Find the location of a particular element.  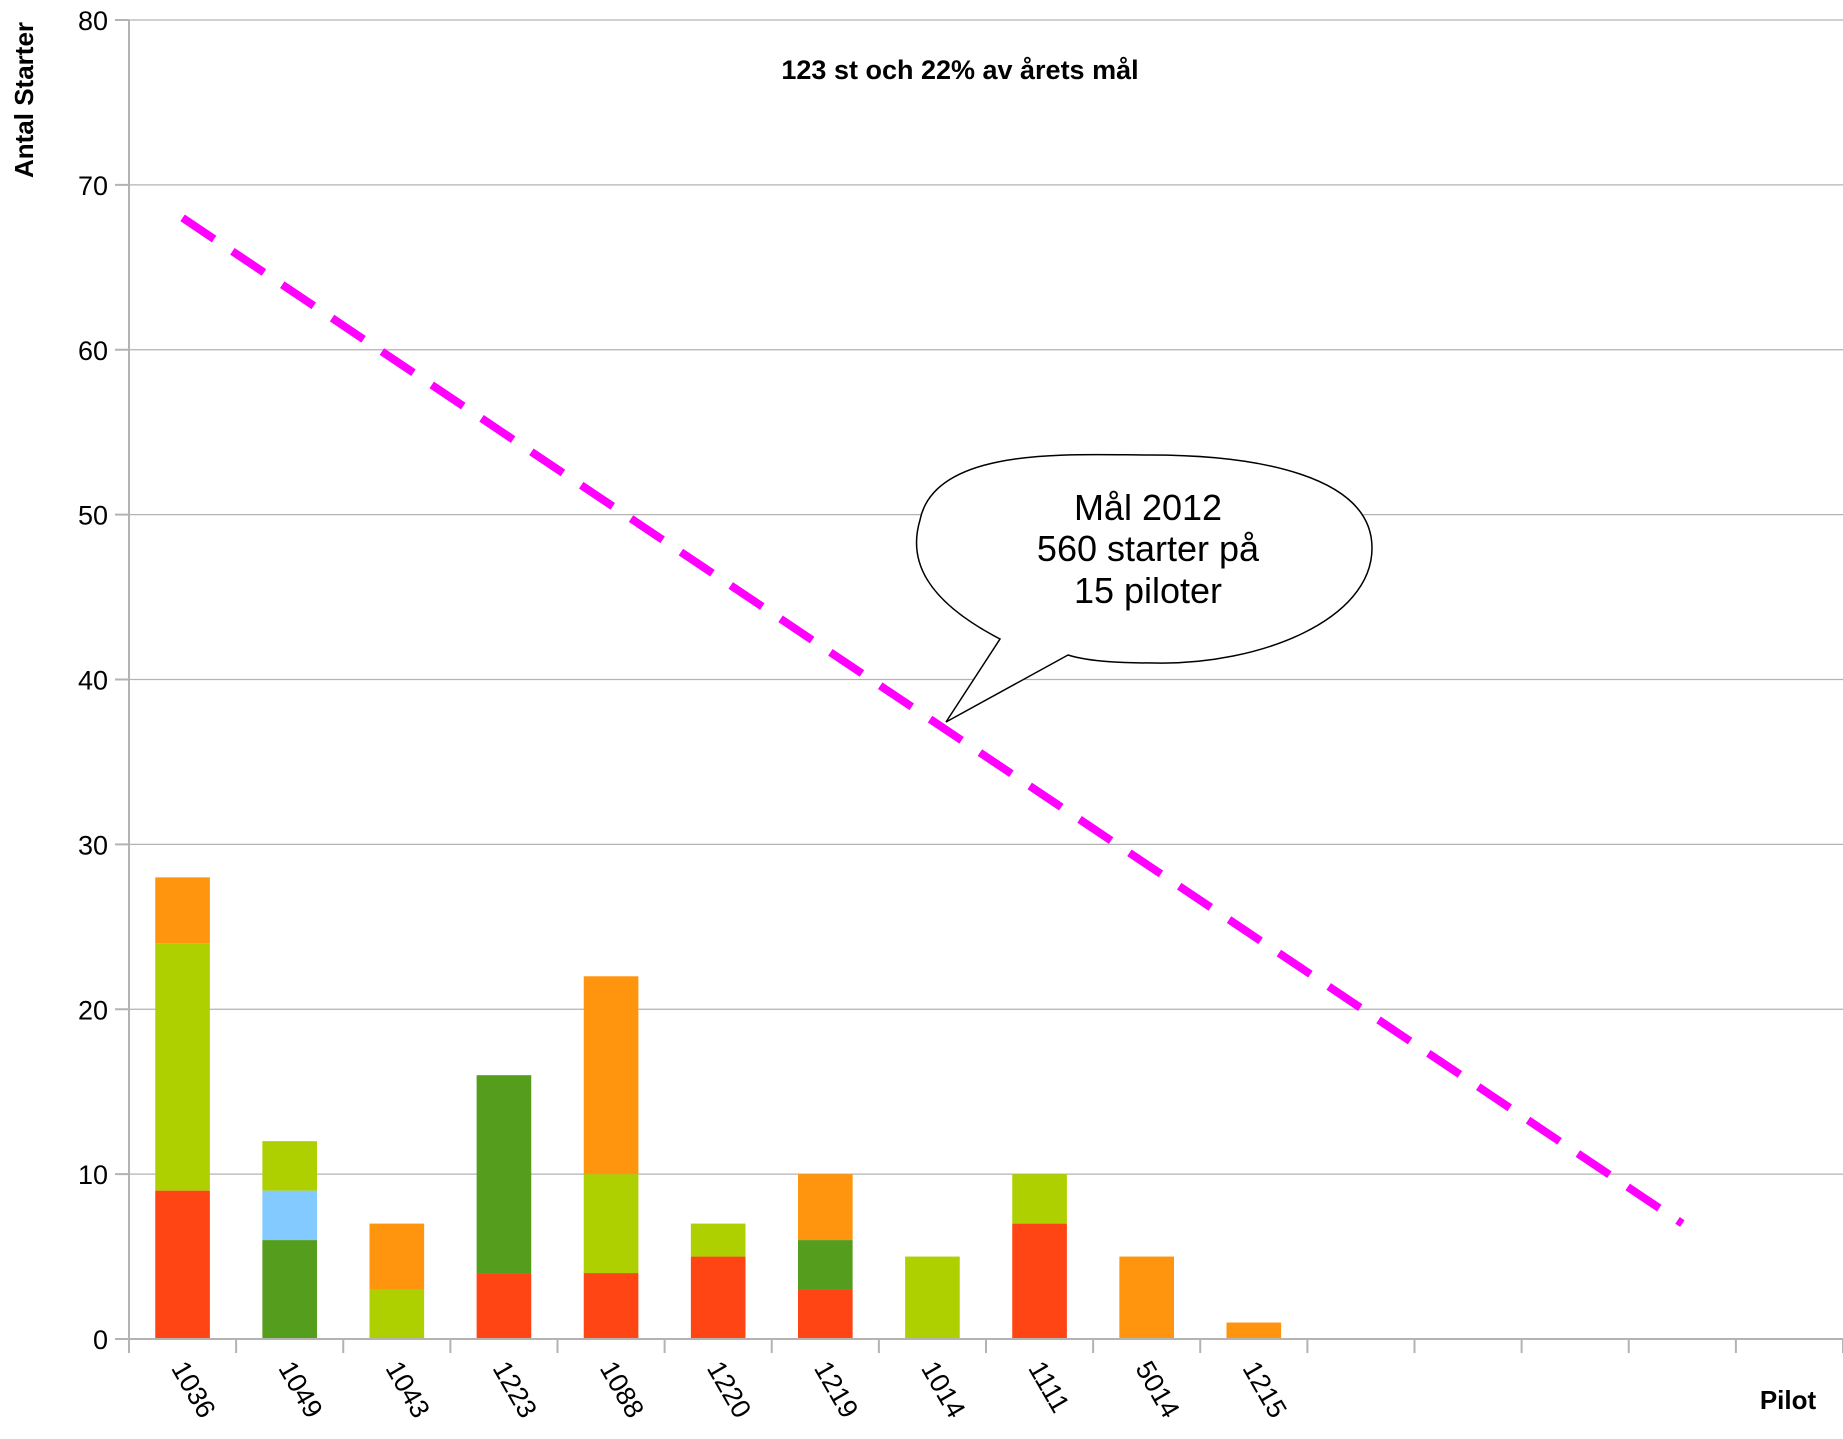

chart-title: 123 st och 22% av årets mål is located at coordinates (959, 70).